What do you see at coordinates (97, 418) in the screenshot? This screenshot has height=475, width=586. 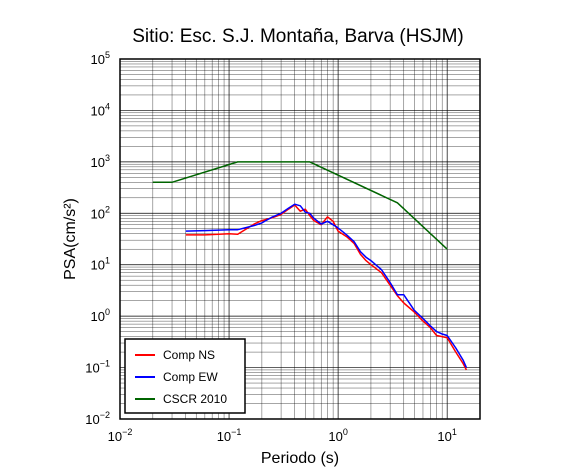 I see `y-tick-label: 10⁻²` at bounding box center [97, 418].